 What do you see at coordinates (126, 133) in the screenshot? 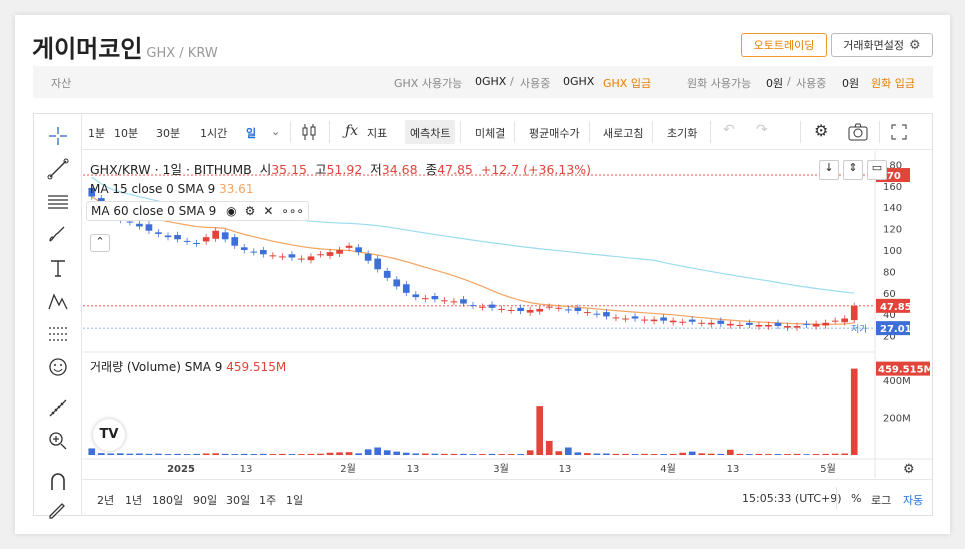
I see `interval-10m: 10분` at bounding box center [126, 133].